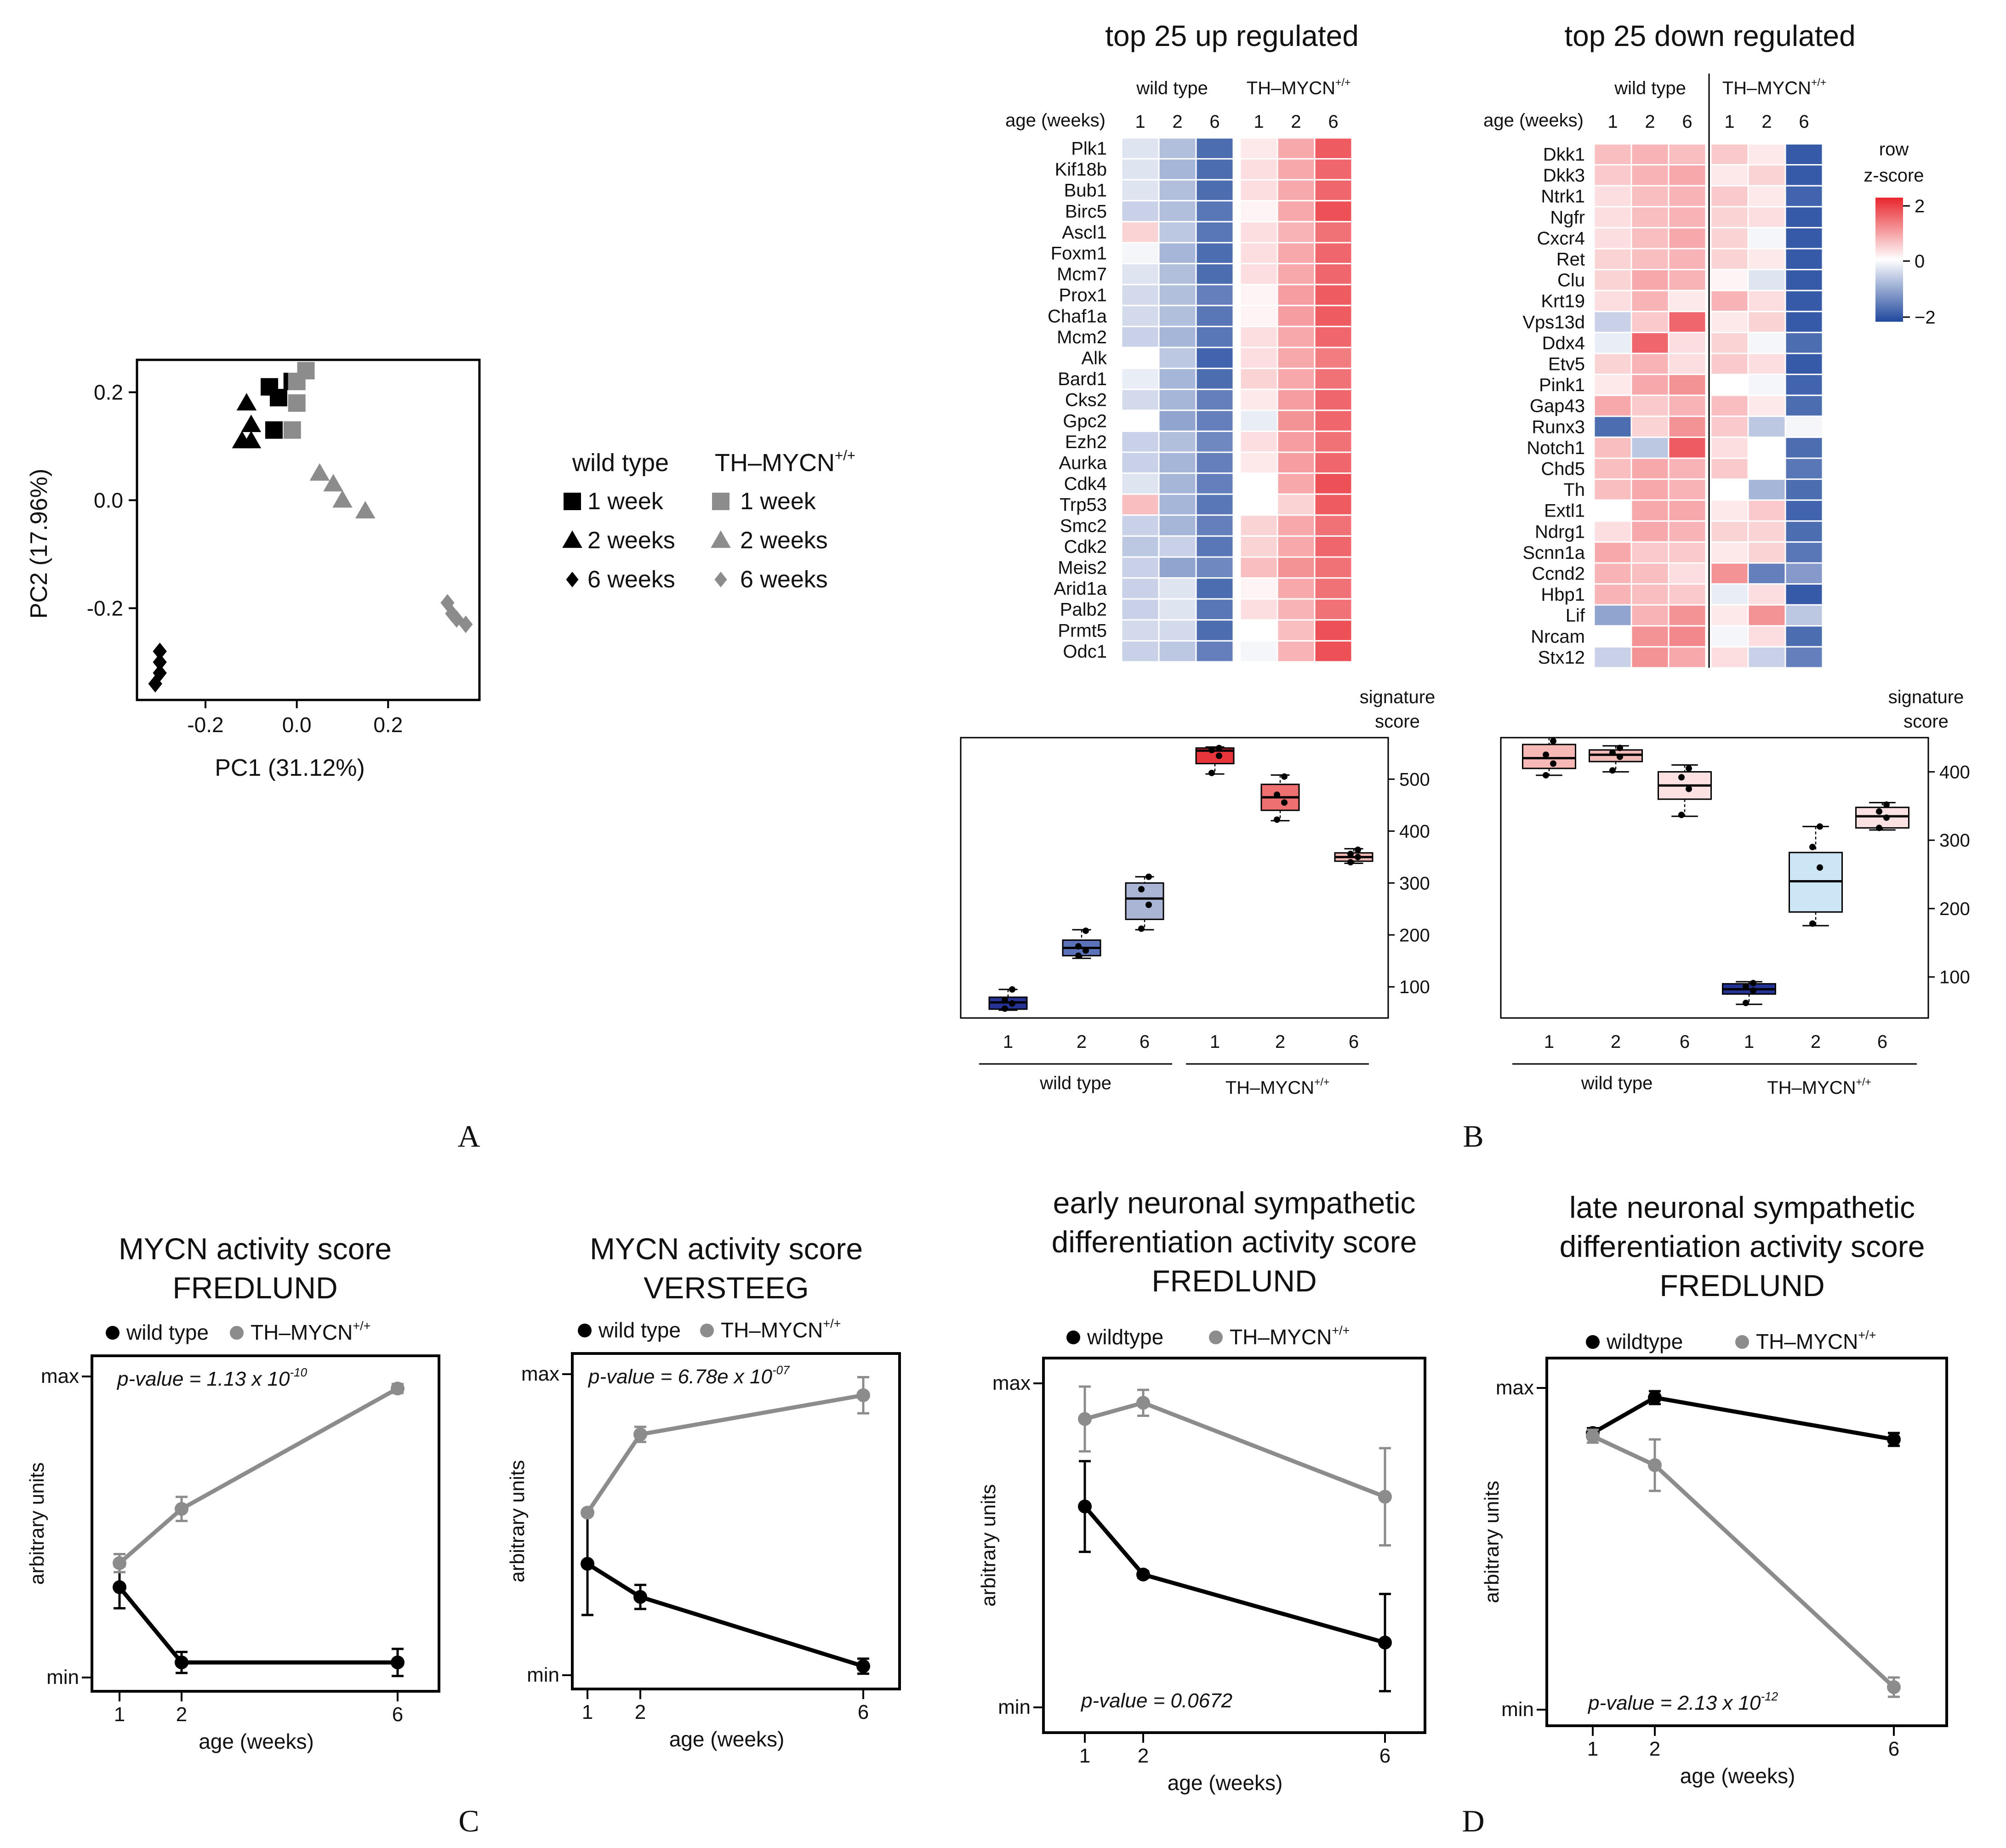 The image size is (2006, 1848). Describe the element at coordinates (1894, 149) in the screenshot. I see `colorbar-title: row` at that location.